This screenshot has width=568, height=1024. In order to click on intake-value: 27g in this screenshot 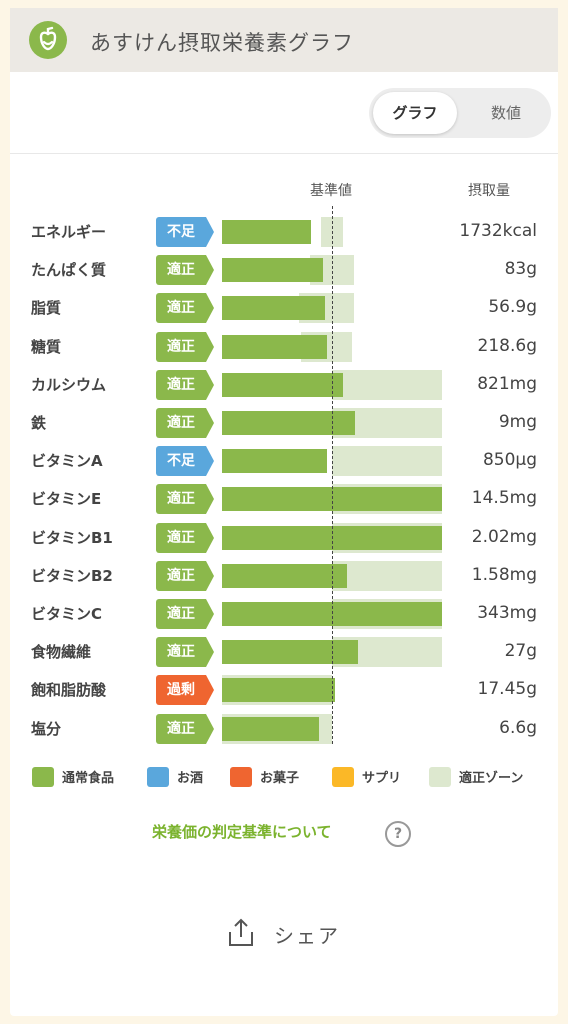, I will do `click(520, 651)`.